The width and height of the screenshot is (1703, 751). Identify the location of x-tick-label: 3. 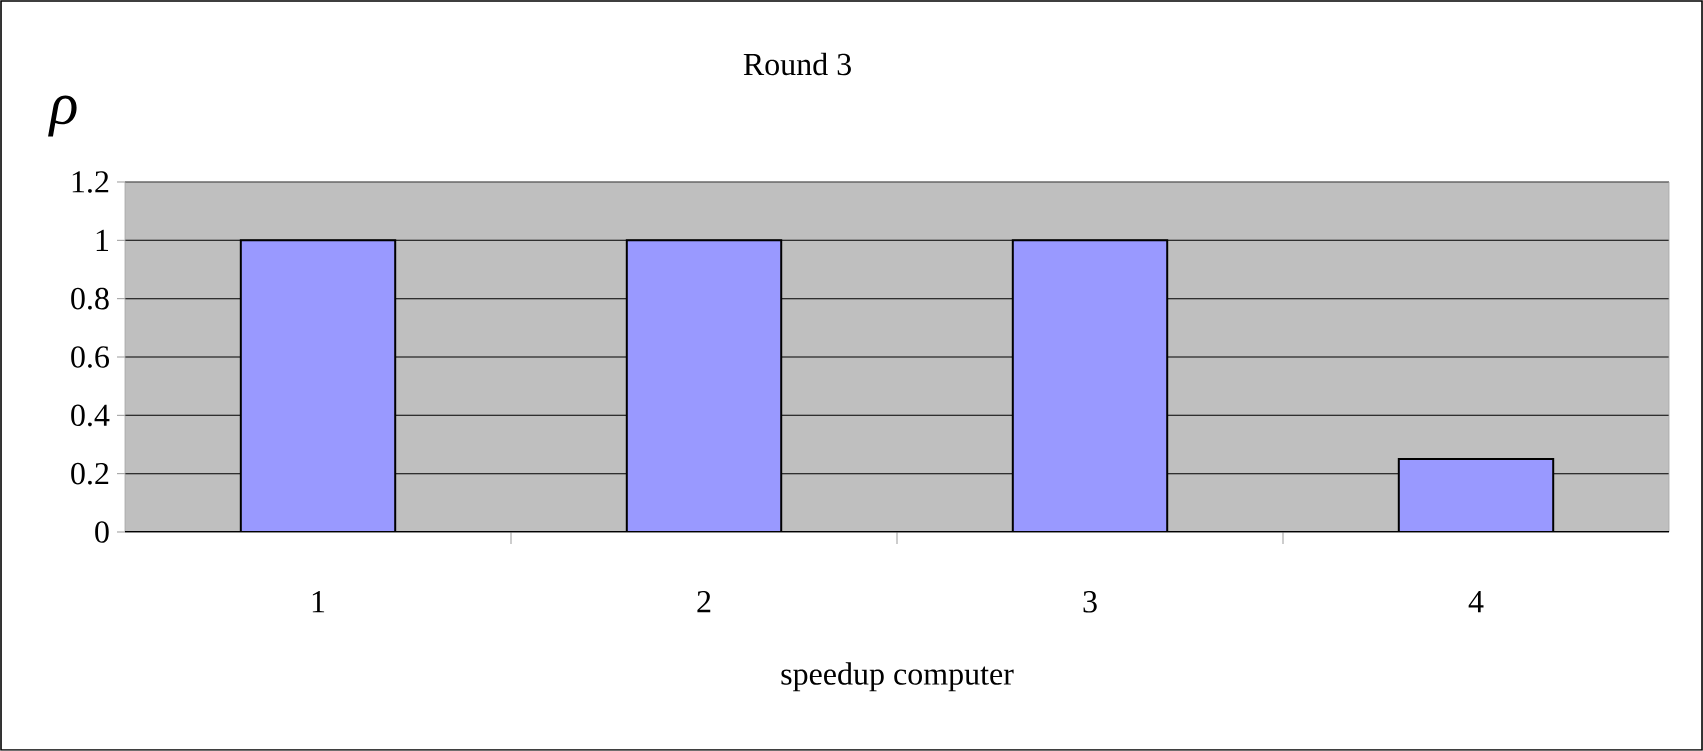
(1090, 602).